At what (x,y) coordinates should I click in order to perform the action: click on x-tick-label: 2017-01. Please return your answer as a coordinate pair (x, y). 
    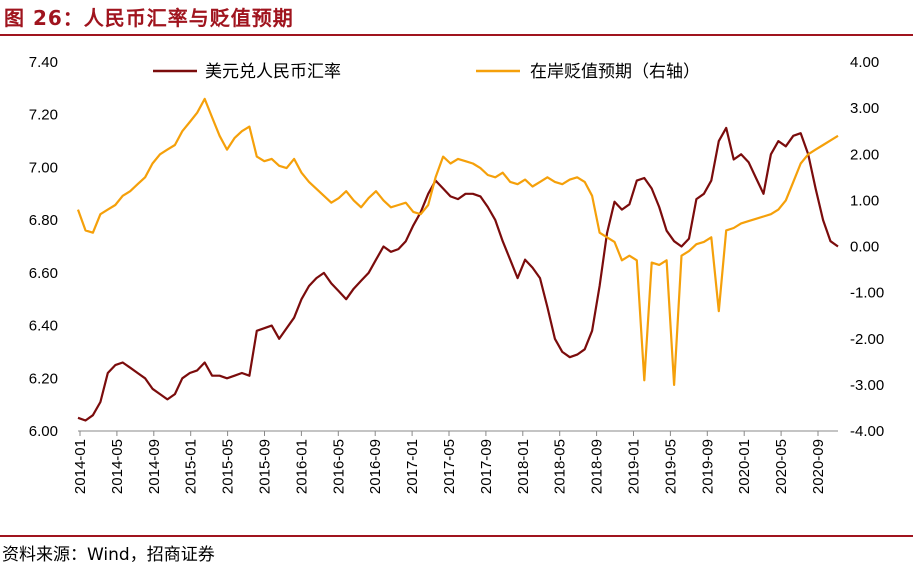
    Looking at the image, I should click on (412, 466).